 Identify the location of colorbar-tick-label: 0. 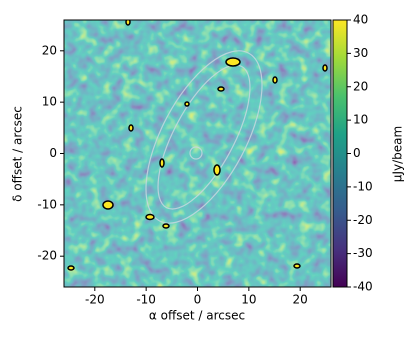
(357, 153).